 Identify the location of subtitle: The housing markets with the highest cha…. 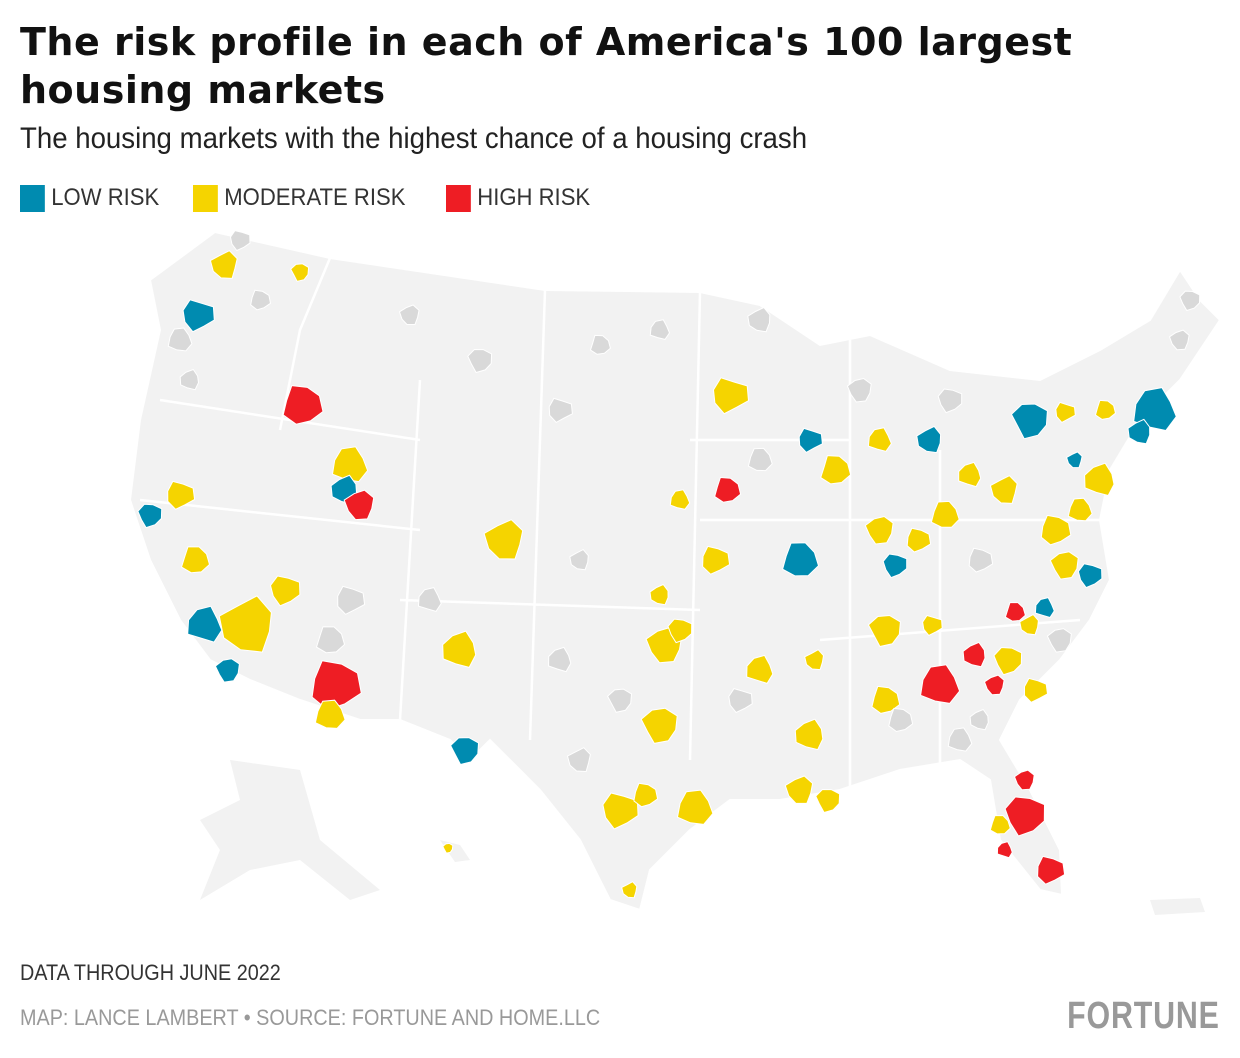
(414, 138).